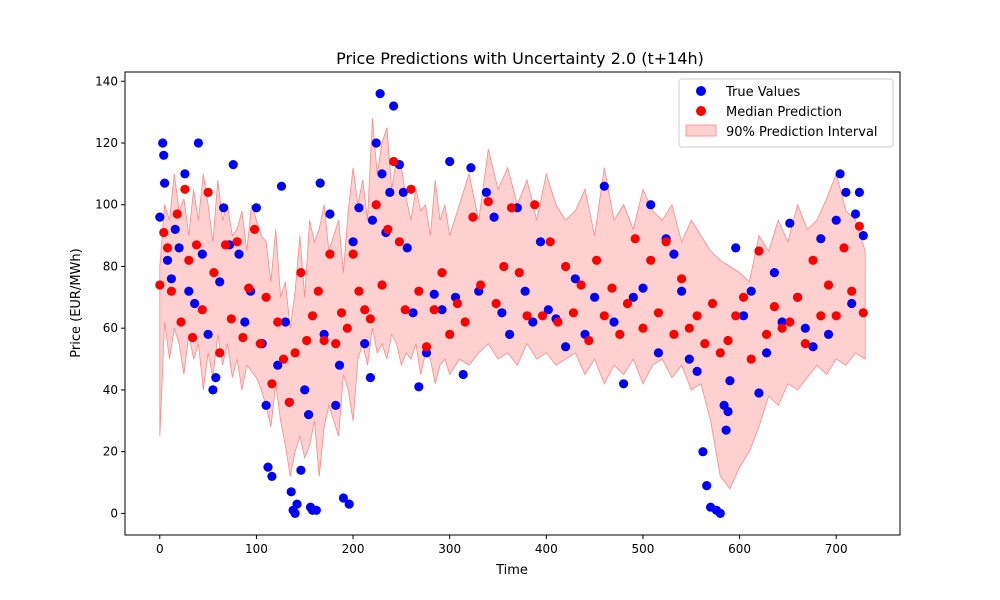 The height and width of the screenshot is (600, 1000). What do you see at coordinates (106, 81) in the screenshot?
I see `y-tick-label: 140` at bounding box center [106, 81].